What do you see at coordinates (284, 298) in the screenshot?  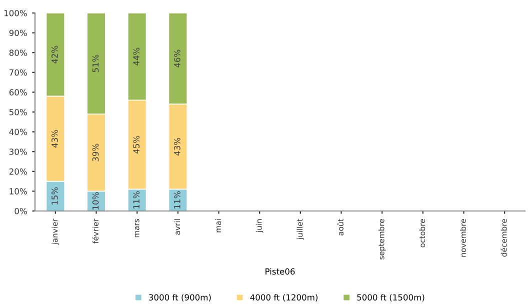 I see `legend-label: 4000 ft (1200m)` at bounding box center [284, 298].